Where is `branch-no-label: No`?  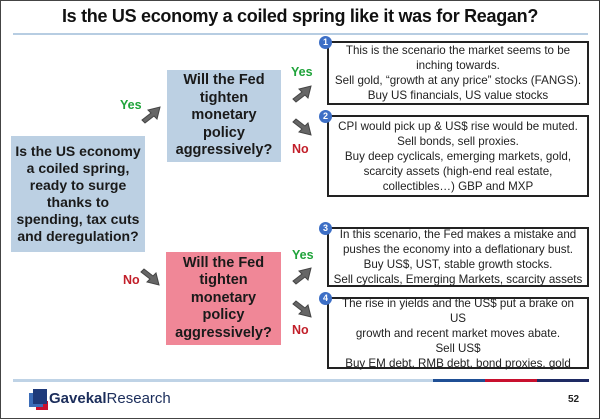
branch-no-label: No is located at coordinates (131, 280).